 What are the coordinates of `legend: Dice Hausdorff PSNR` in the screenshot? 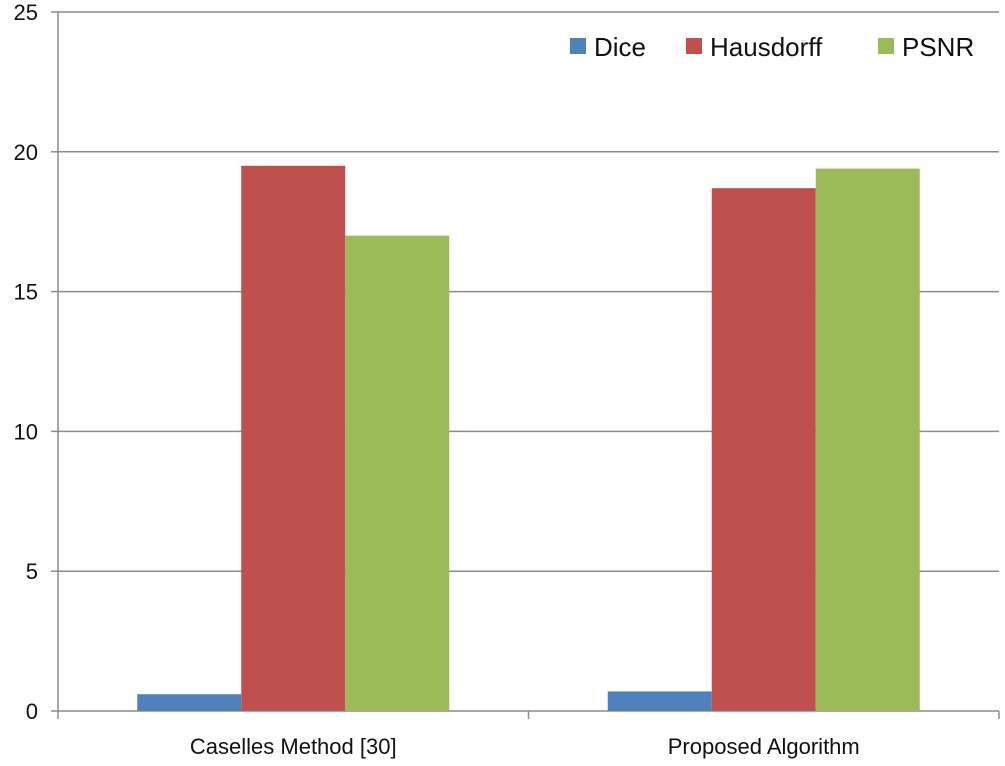 It's located at (772, 47).